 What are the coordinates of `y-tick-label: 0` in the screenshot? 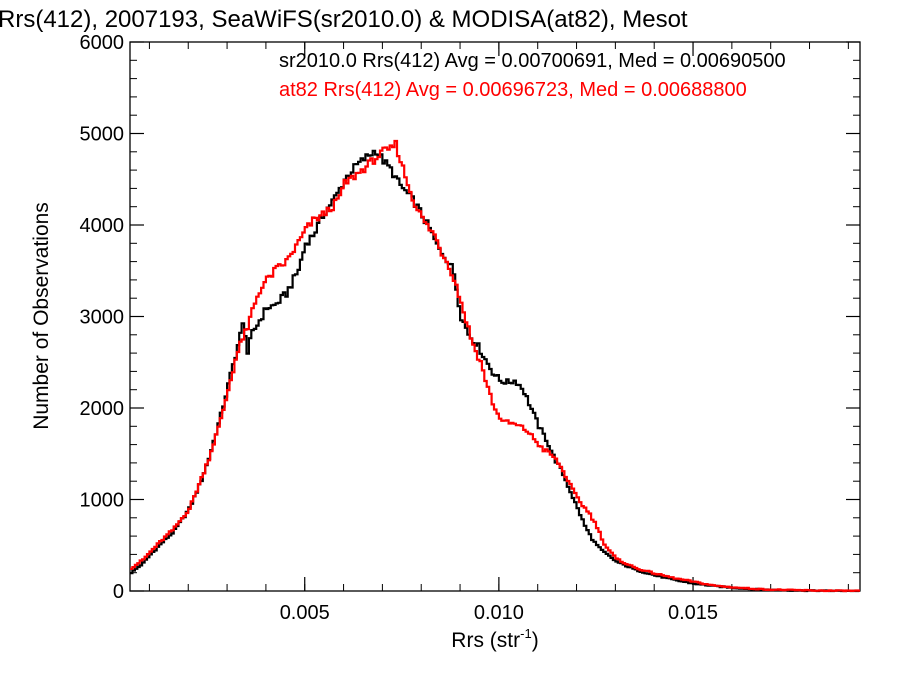 It's located at (118, 592).